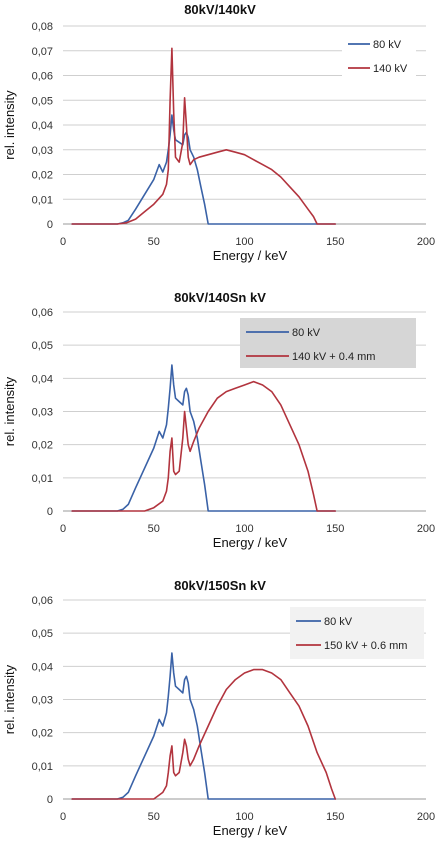 The image size is (440, 843). Describe the element at coordinates (390, 69) in the screenshot. I see `legend-label: 140 kV` at that location.